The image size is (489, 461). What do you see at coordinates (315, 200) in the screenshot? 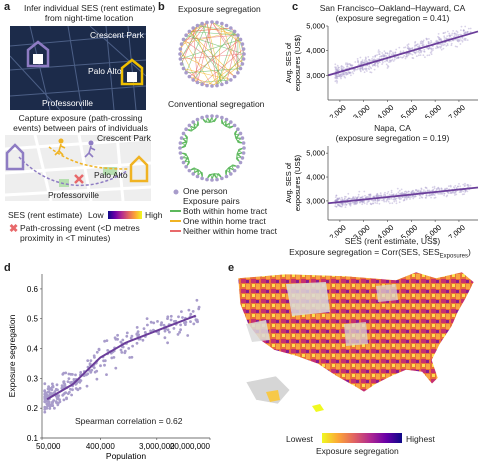
I see `y-tick-label: 3,000` at bounding box center [315, 200].